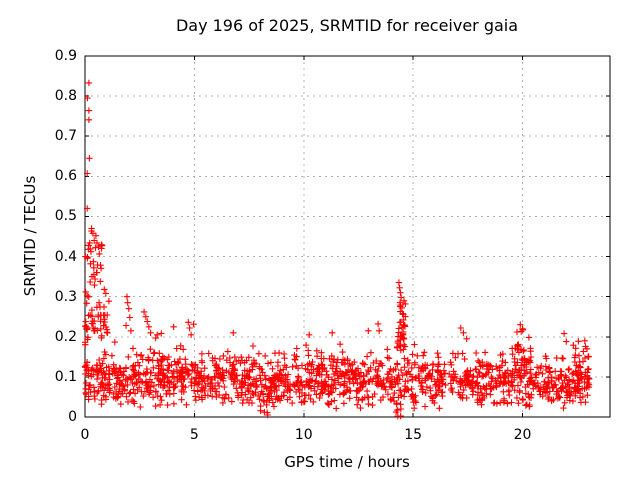  What do you see at coordinates (65, 296) in the screenshot?
I see `y-tick-label: 0.3` at bounding box center [65, 296].